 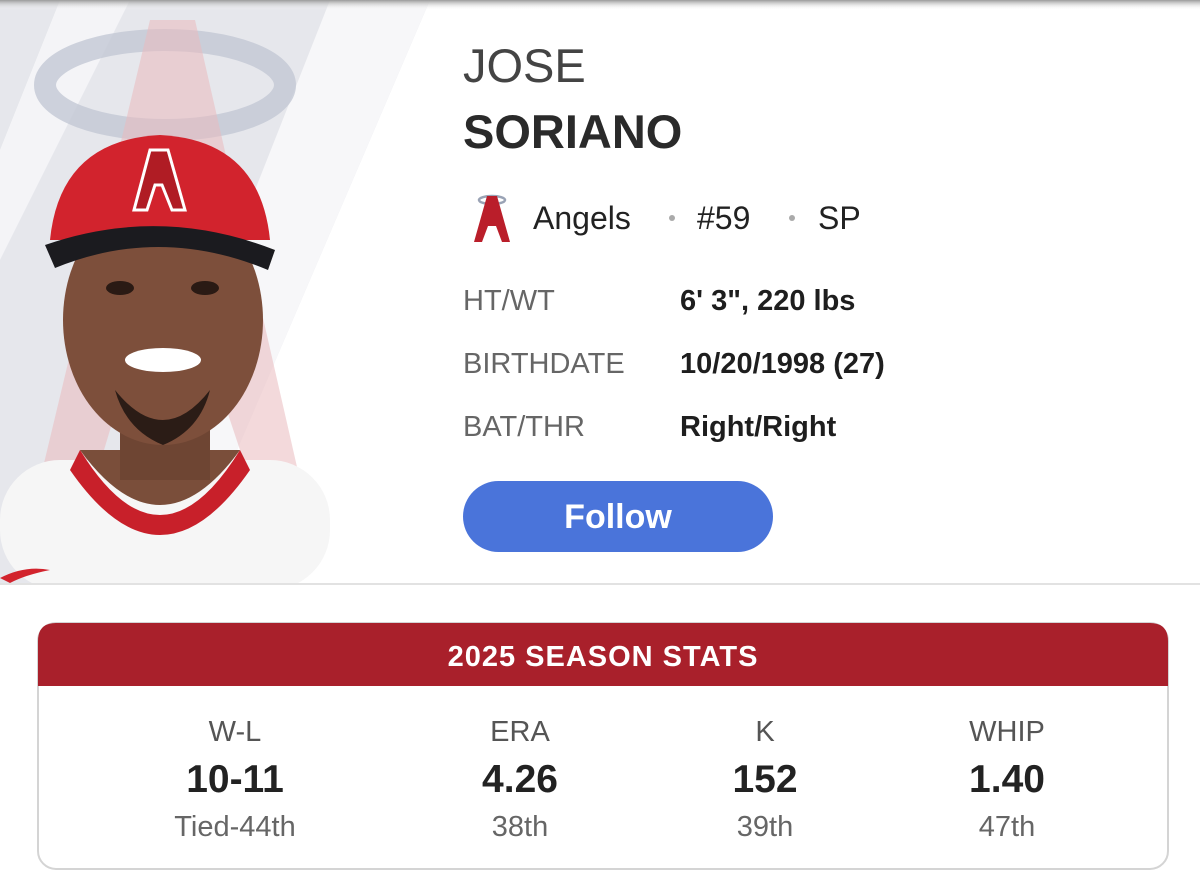 I want to click on team-name: Angels, so click(x=582, y=218).